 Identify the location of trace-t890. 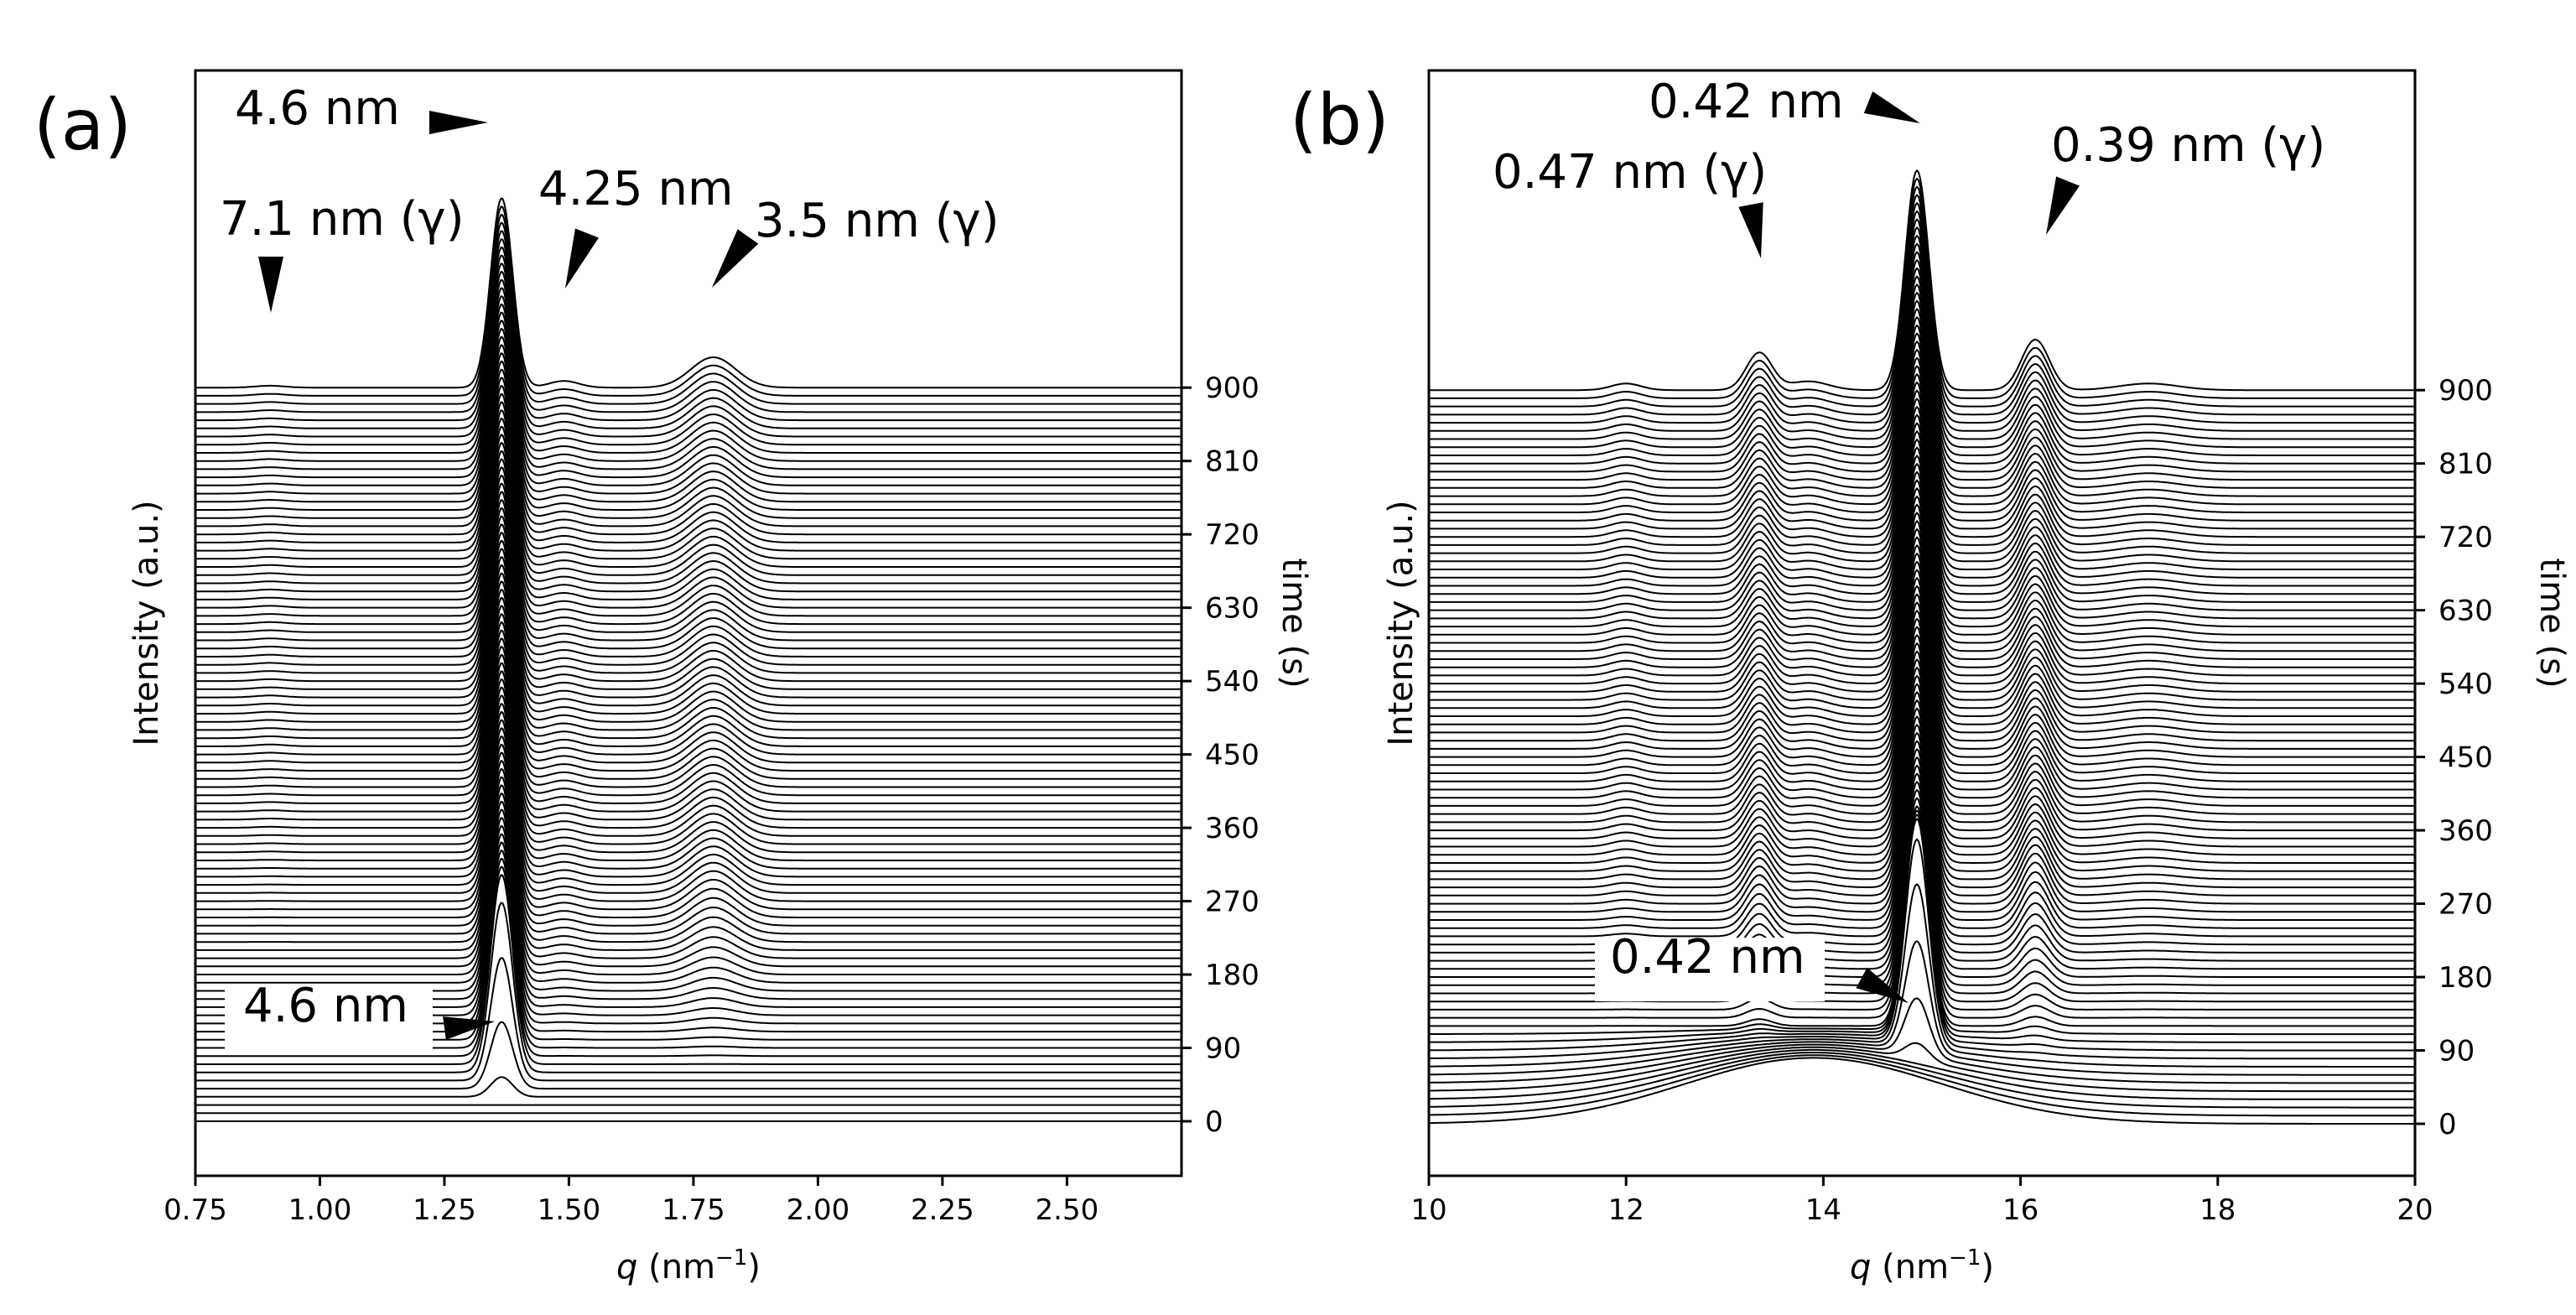
(1922, 288).